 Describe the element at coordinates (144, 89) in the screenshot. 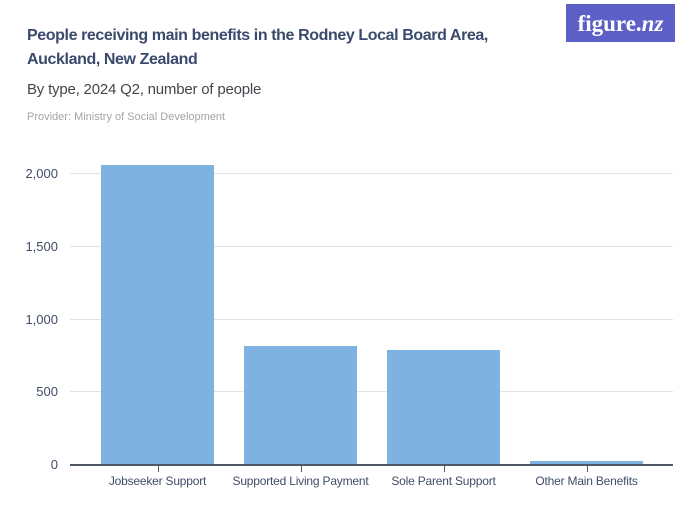

I see `chart-subtitle: By type, 2024 Q2, number of people` at that location.